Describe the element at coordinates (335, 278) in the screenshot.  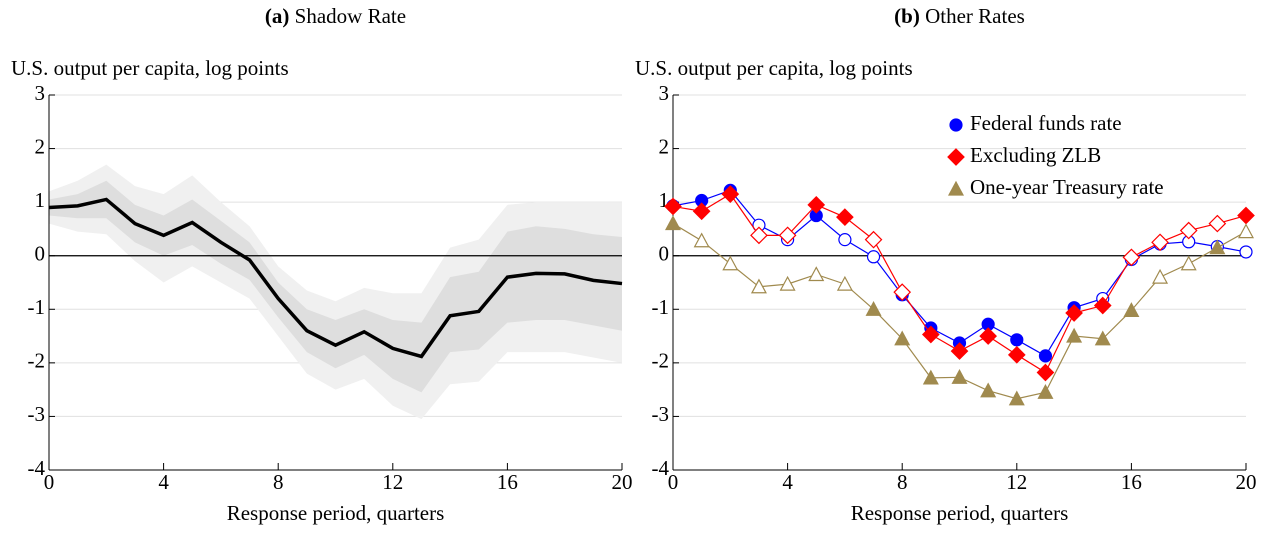
I see `line` at that location.